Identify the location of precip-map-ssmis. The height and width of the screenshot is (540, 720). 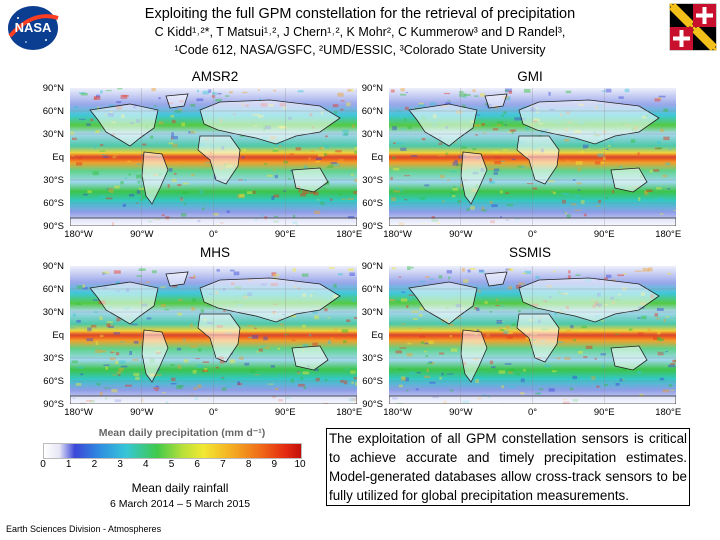
(532, 335).